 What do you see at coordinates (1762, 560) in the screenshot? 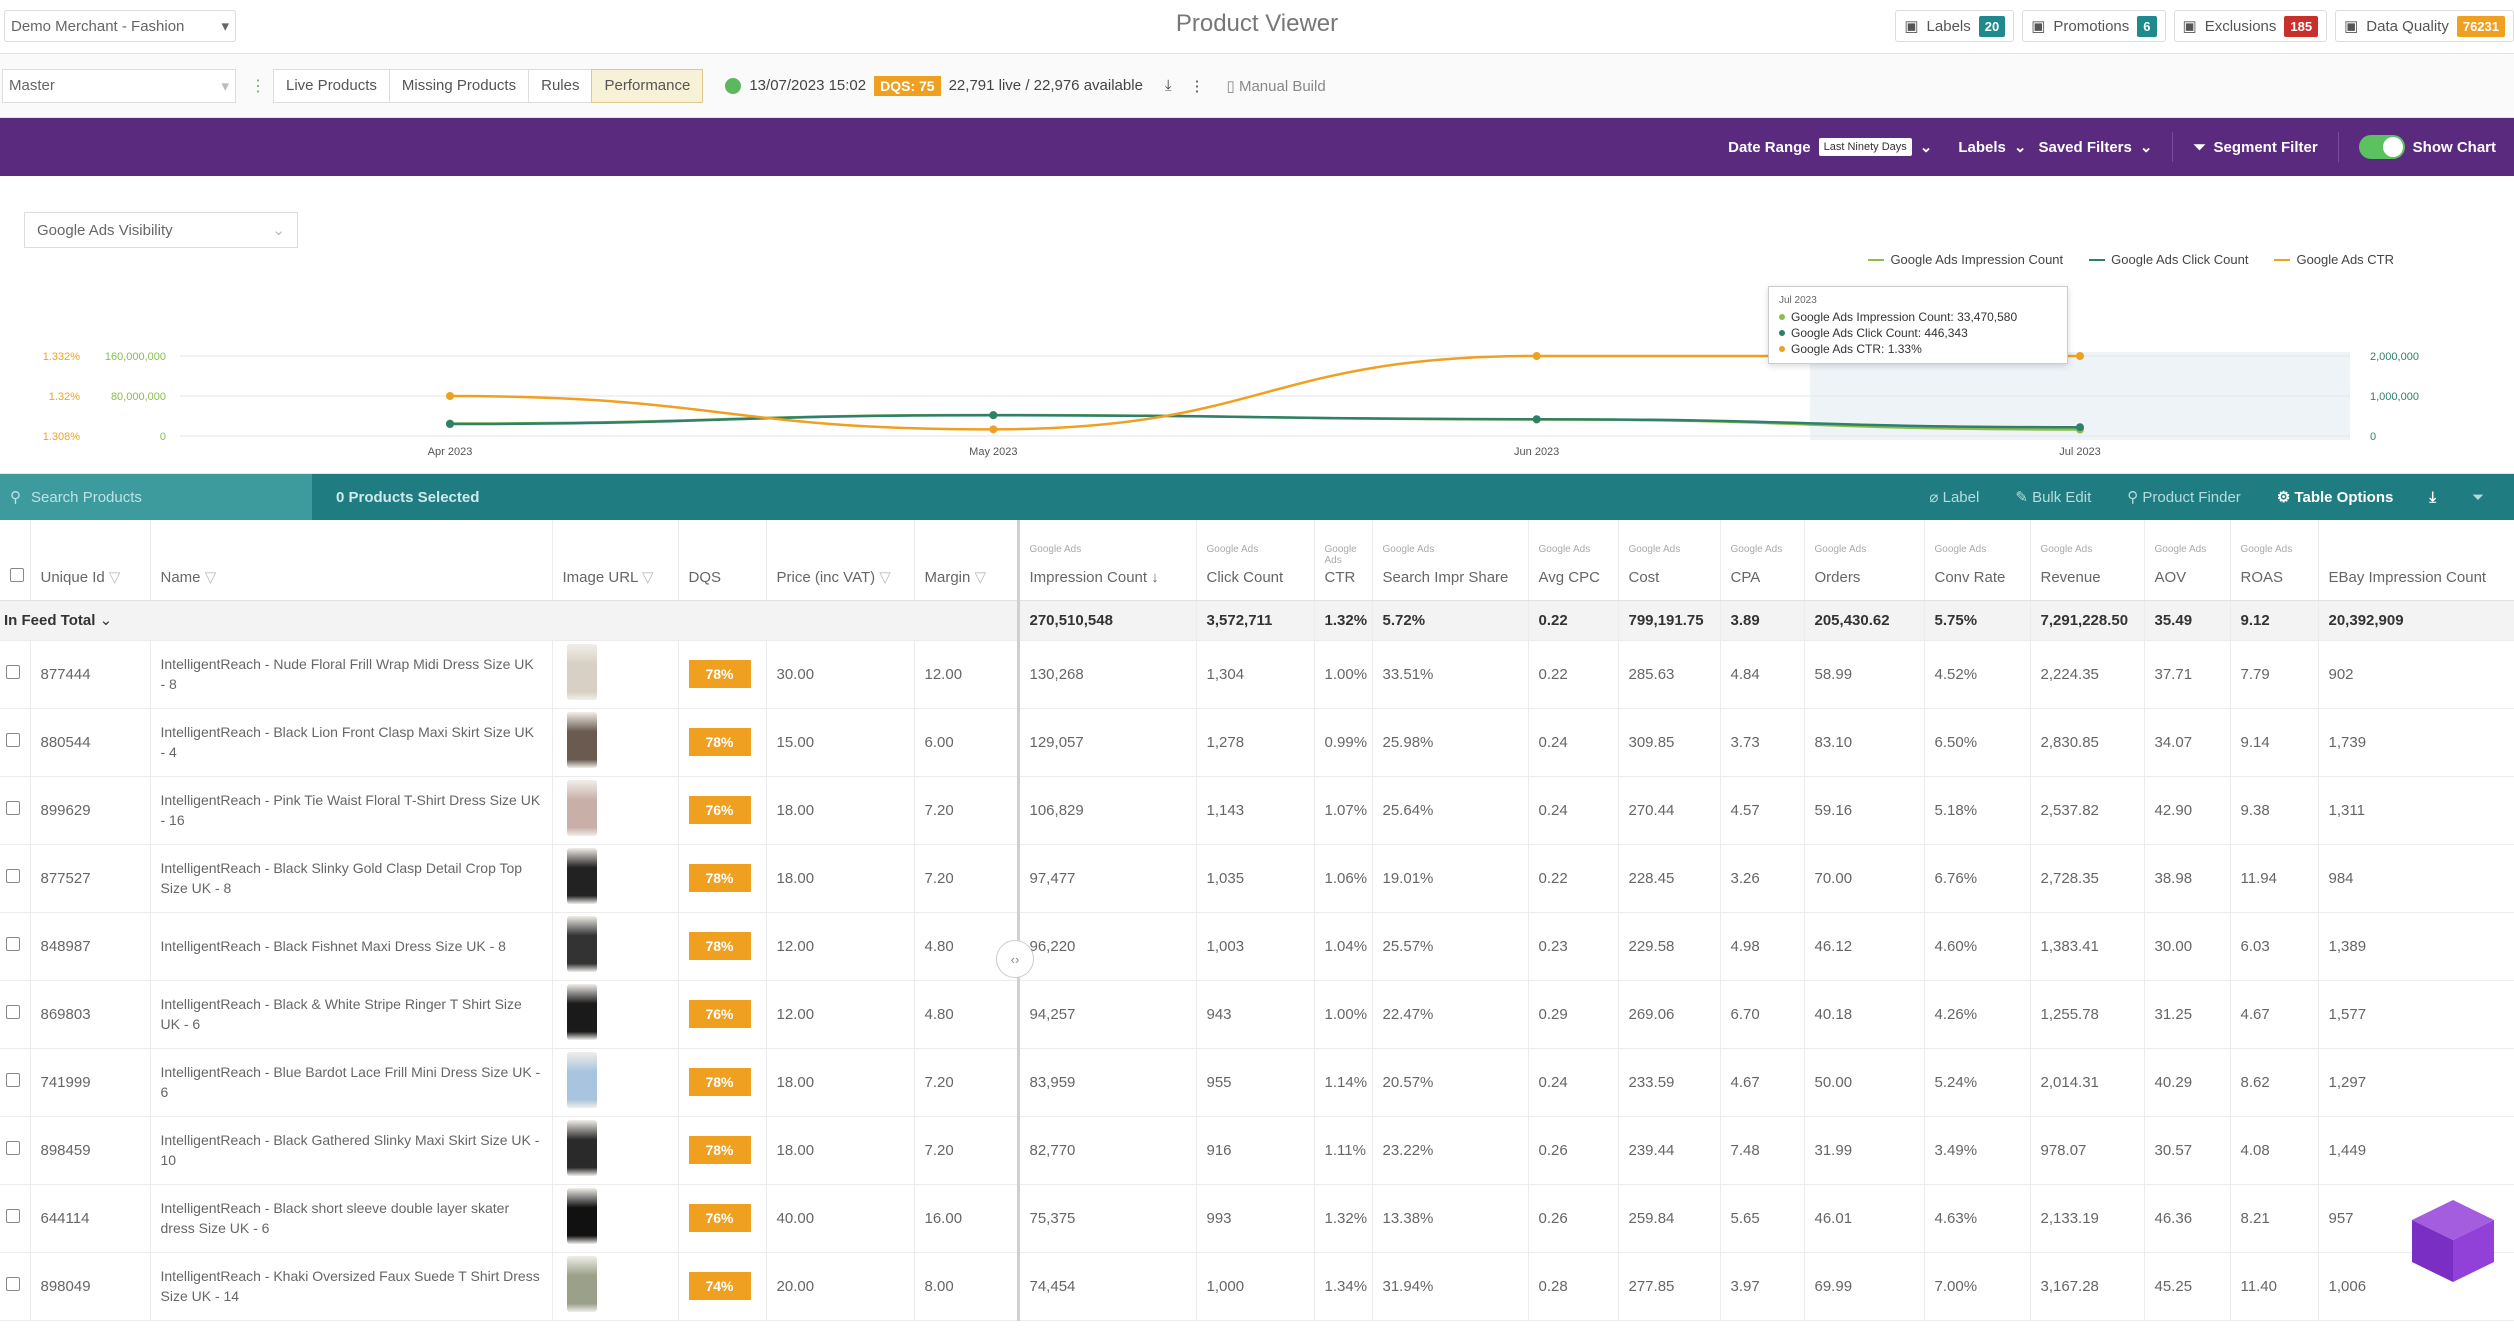
I see `column-header: Google Ads CPA` at bounding box center [1762, 560].